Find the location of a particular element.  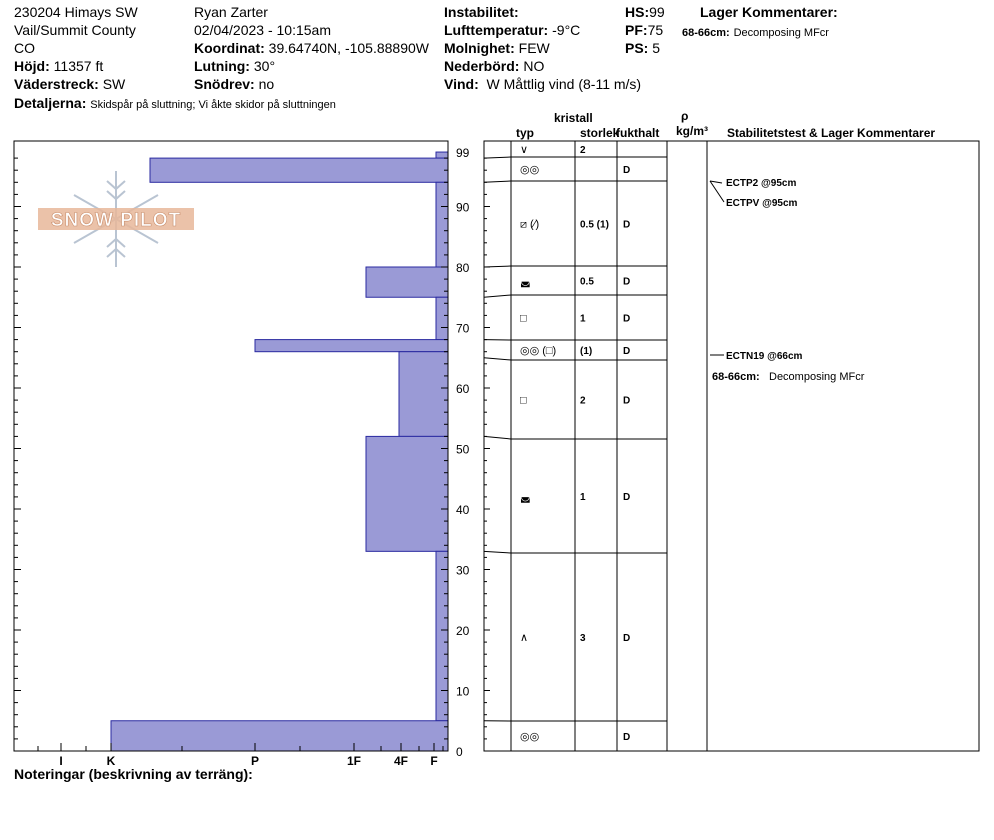

precip-value: NO is located at coordinates (534, 66).